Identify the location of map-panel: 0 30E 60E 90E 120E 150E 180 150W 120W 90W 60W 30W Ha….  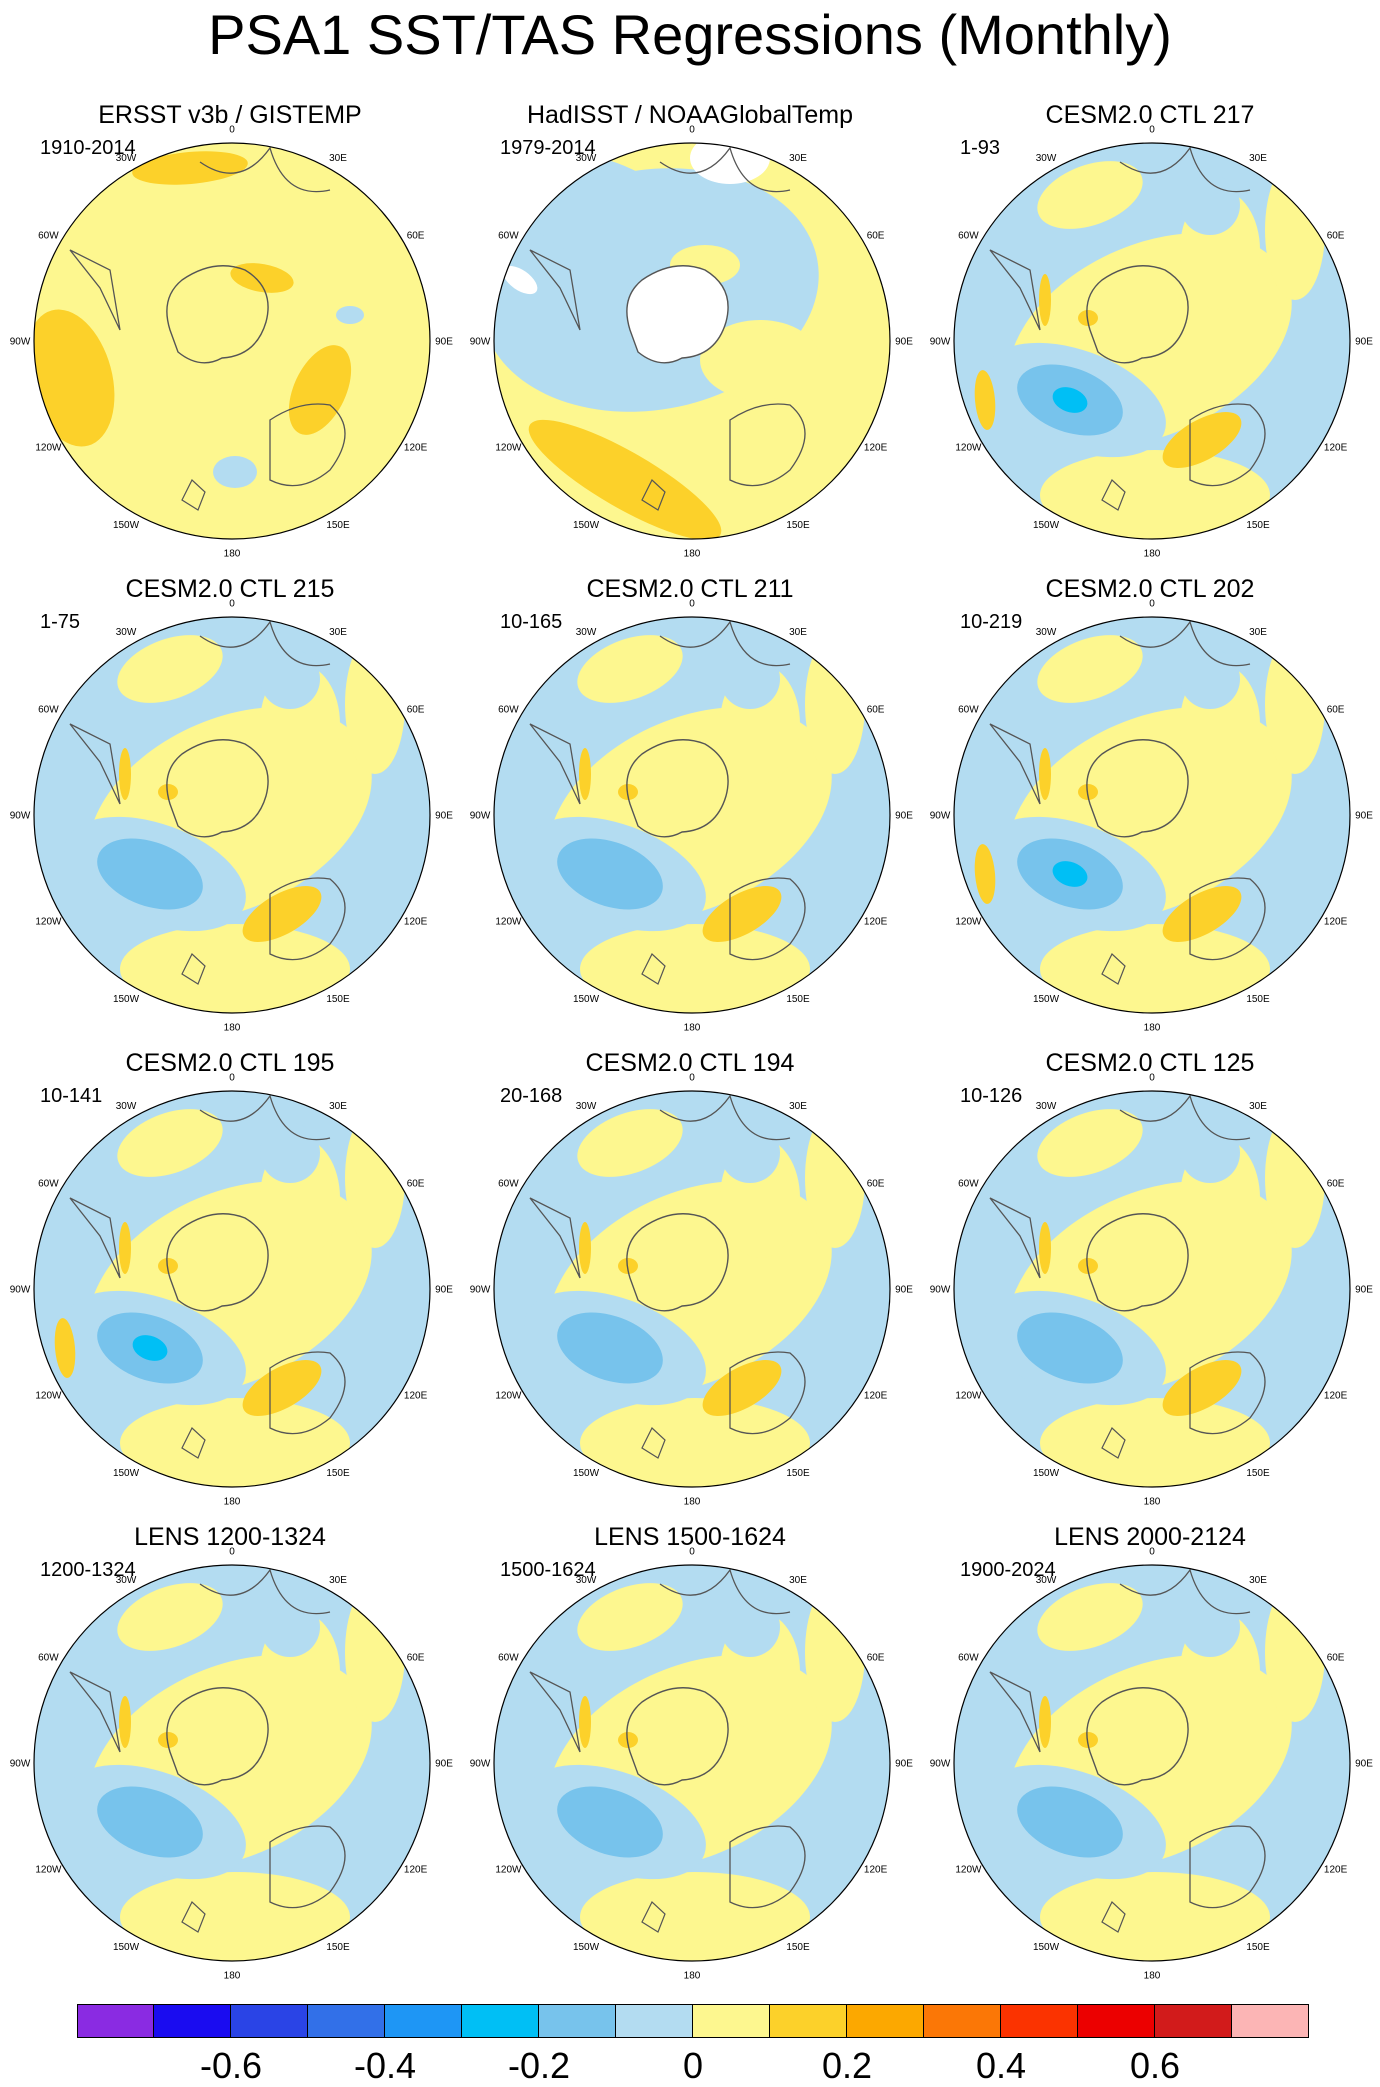
(690, 337).